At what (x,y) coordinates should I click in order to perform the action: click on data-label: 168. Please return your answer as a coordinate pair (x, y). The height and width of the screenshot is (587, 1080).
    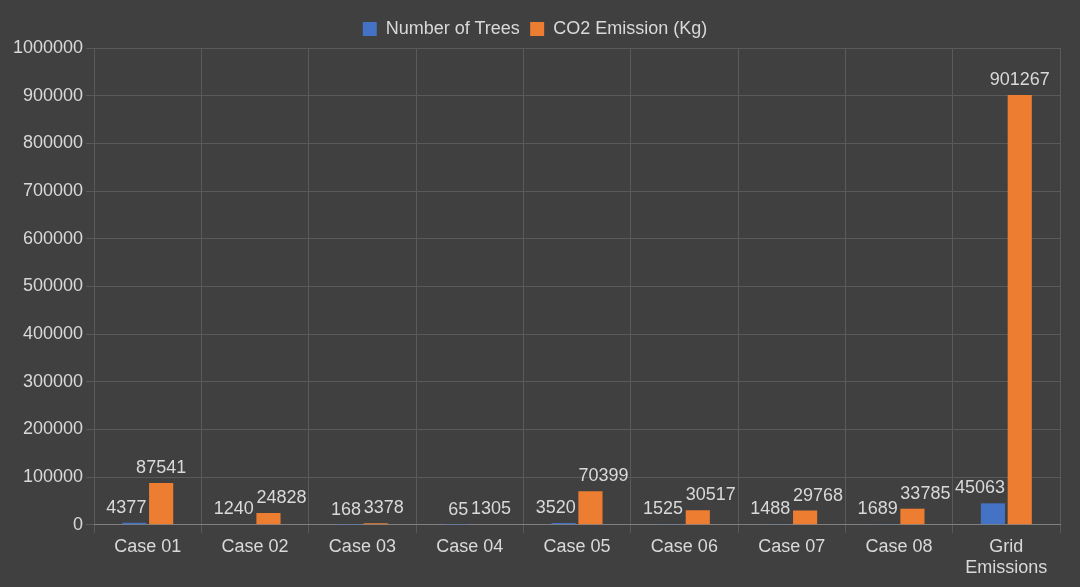
    Looking at the image, I should click on (346, 508).